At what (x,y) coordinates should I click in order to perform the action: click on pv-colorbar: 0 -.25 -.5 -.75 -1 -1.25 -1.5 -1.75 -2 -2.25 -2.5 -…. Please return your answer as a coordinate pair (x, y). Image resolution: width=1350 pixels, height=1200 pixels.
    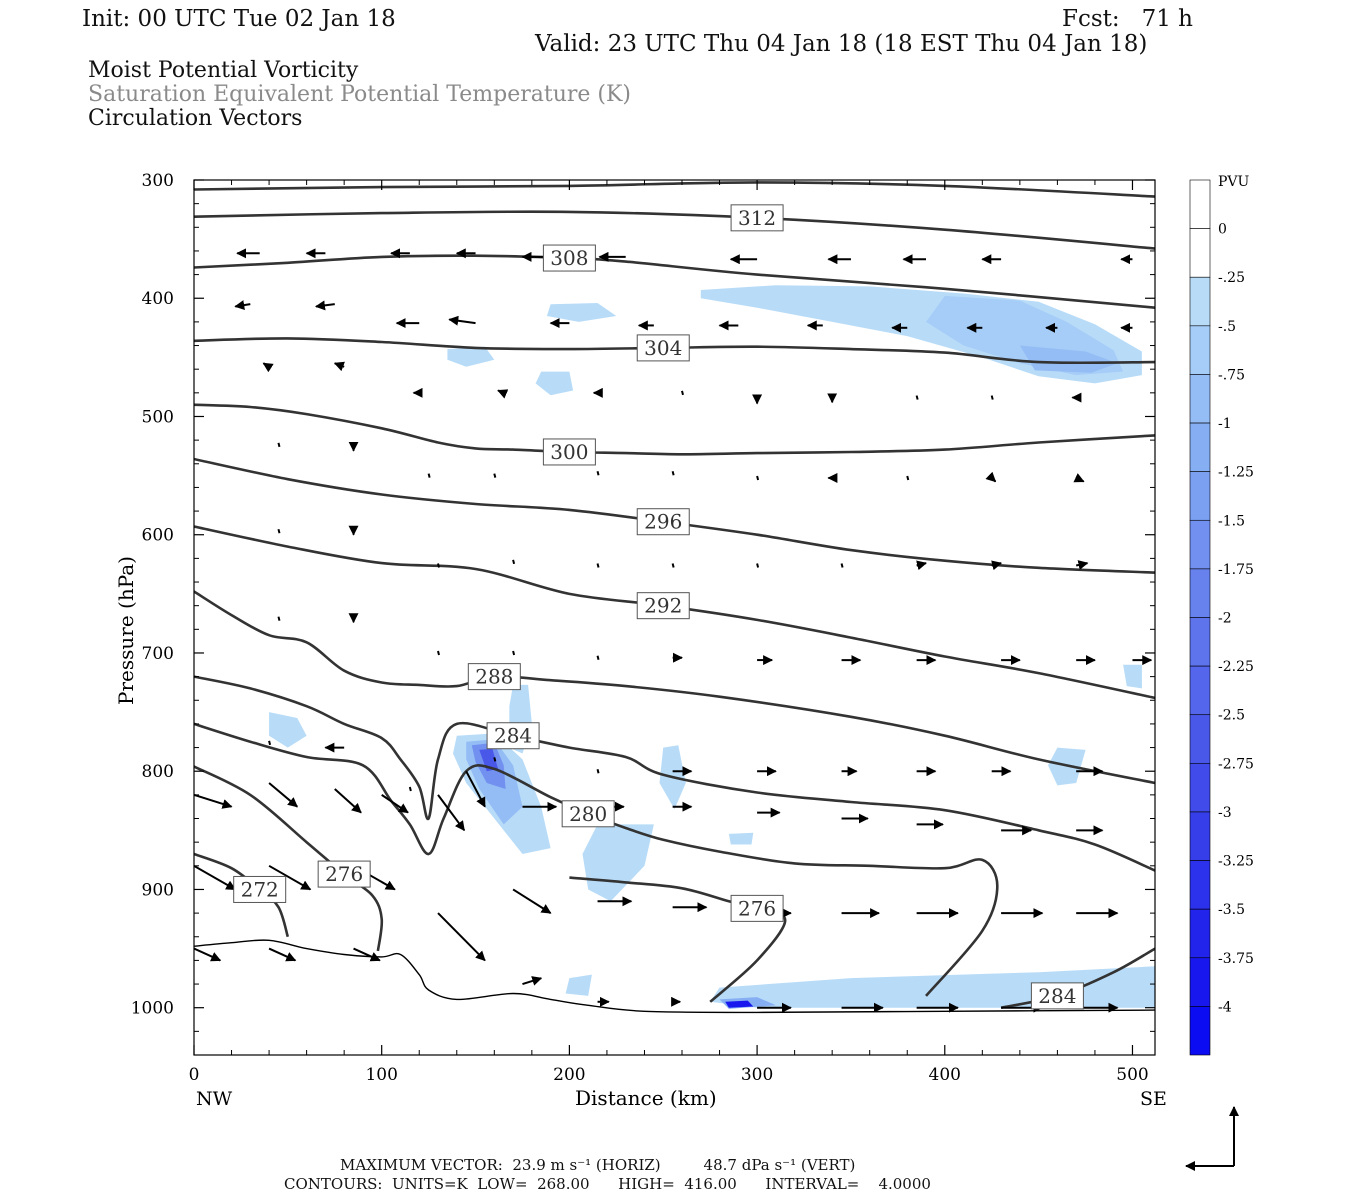
    Looking at the image, I should click on (1221, 617).